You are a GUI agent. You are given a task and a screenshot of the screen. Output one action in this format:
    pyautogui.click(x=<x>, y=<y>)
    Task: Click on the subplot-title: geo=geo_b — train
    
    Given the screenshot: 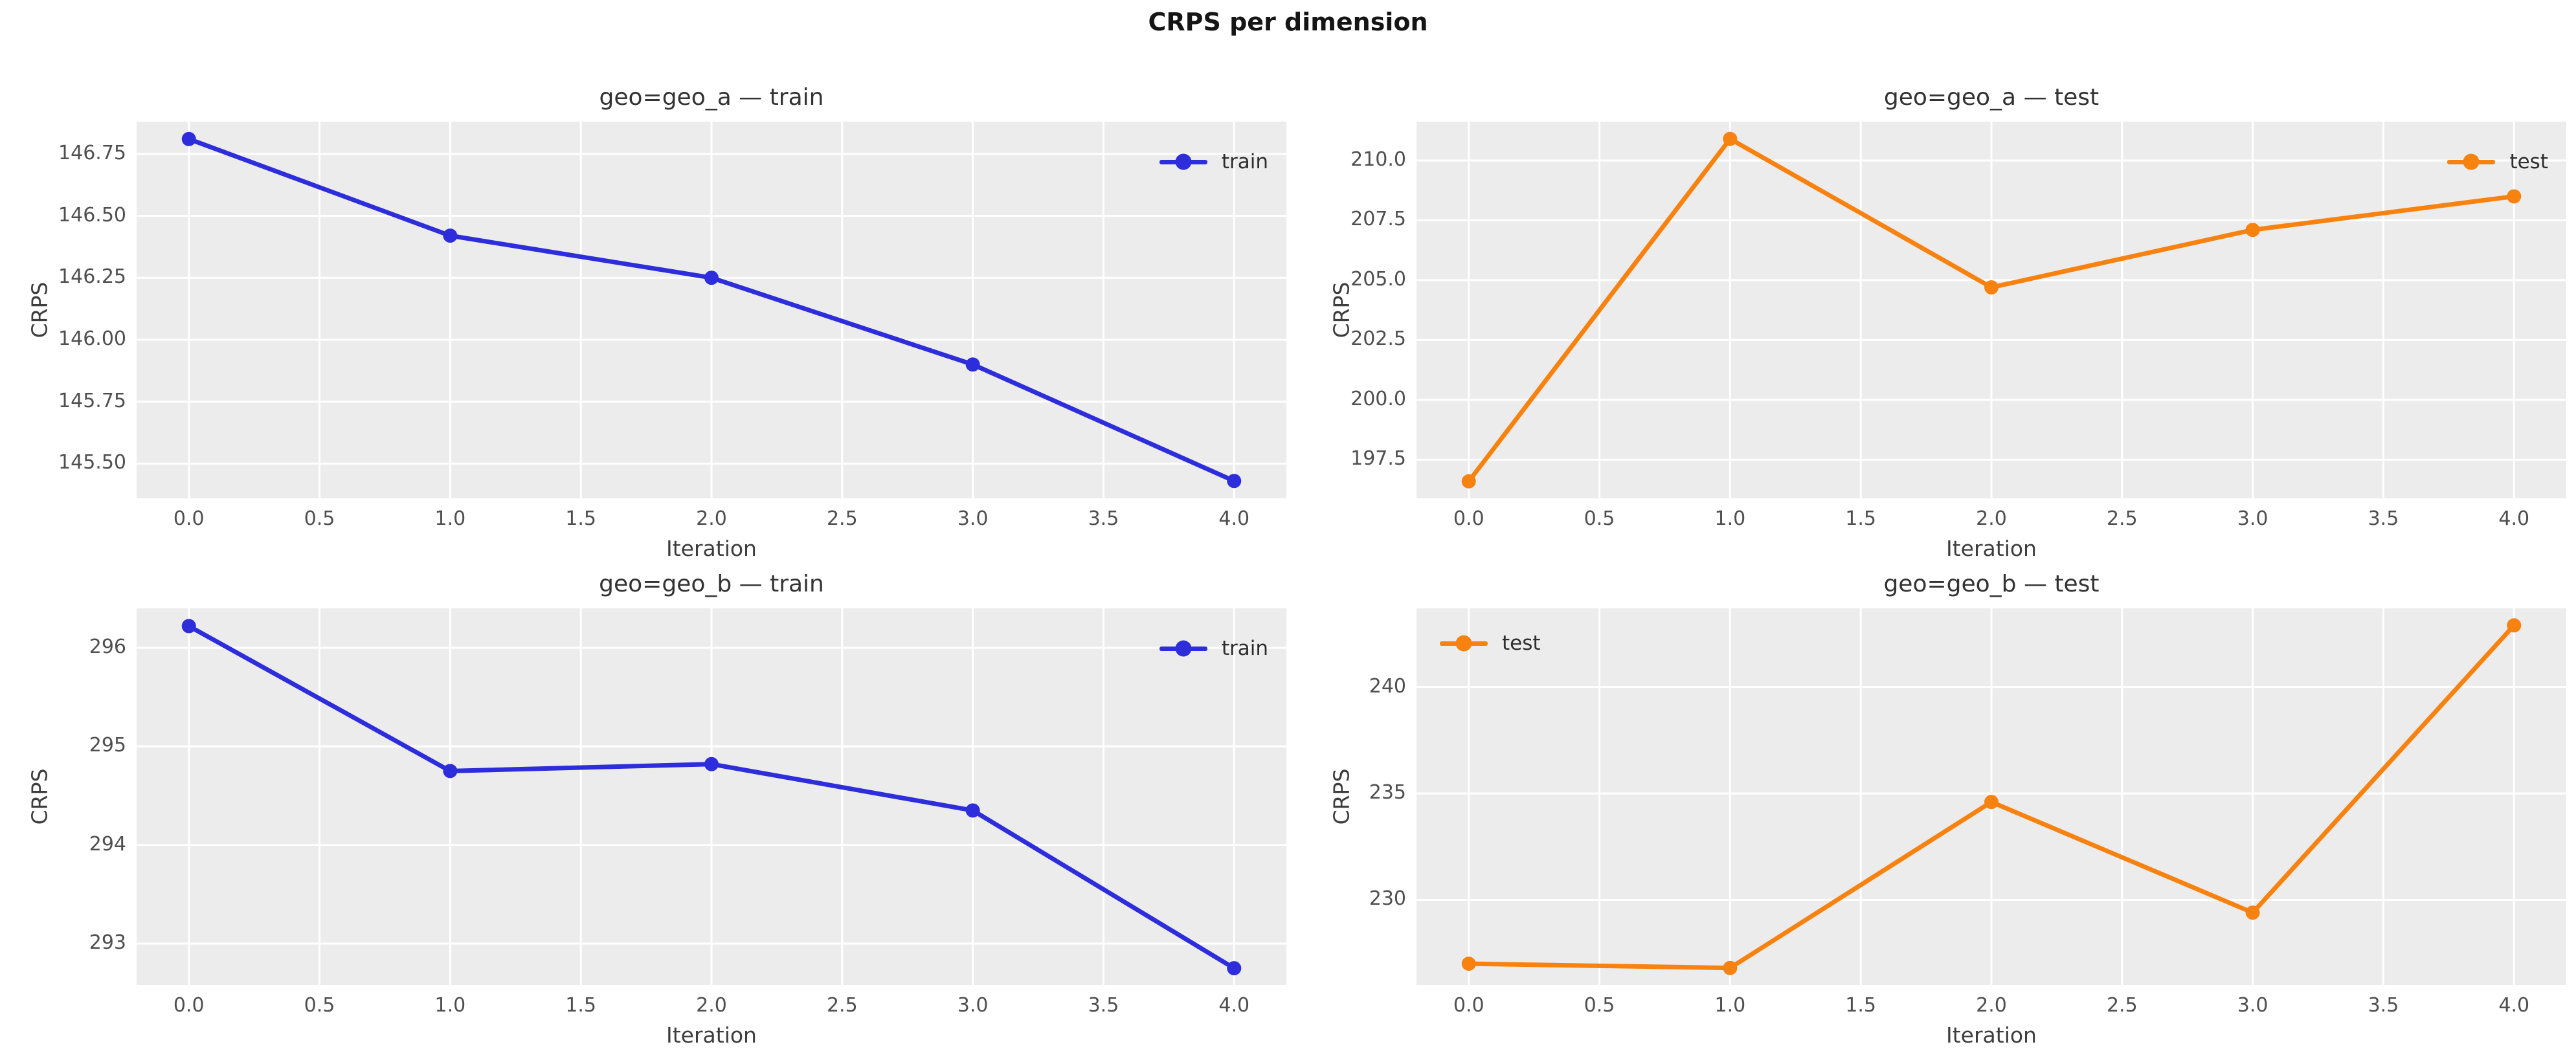 What is the action you would take?
    pyautogui.click(x=711, y=584)
    